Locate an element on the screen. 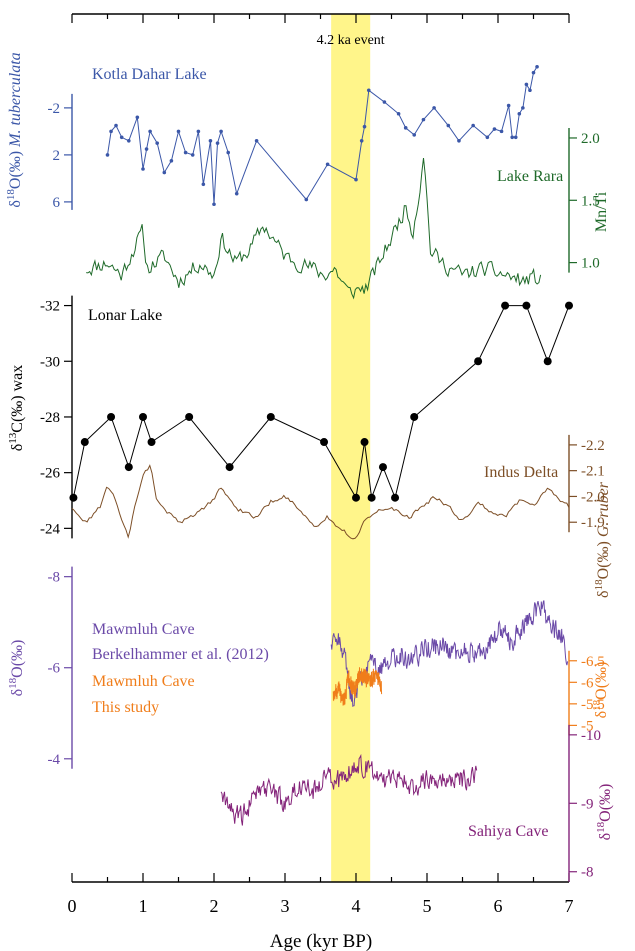 The width and height of the screenshot is (635, 951). series-label-indus: Indus Delta is located at coordinates (521, 472).